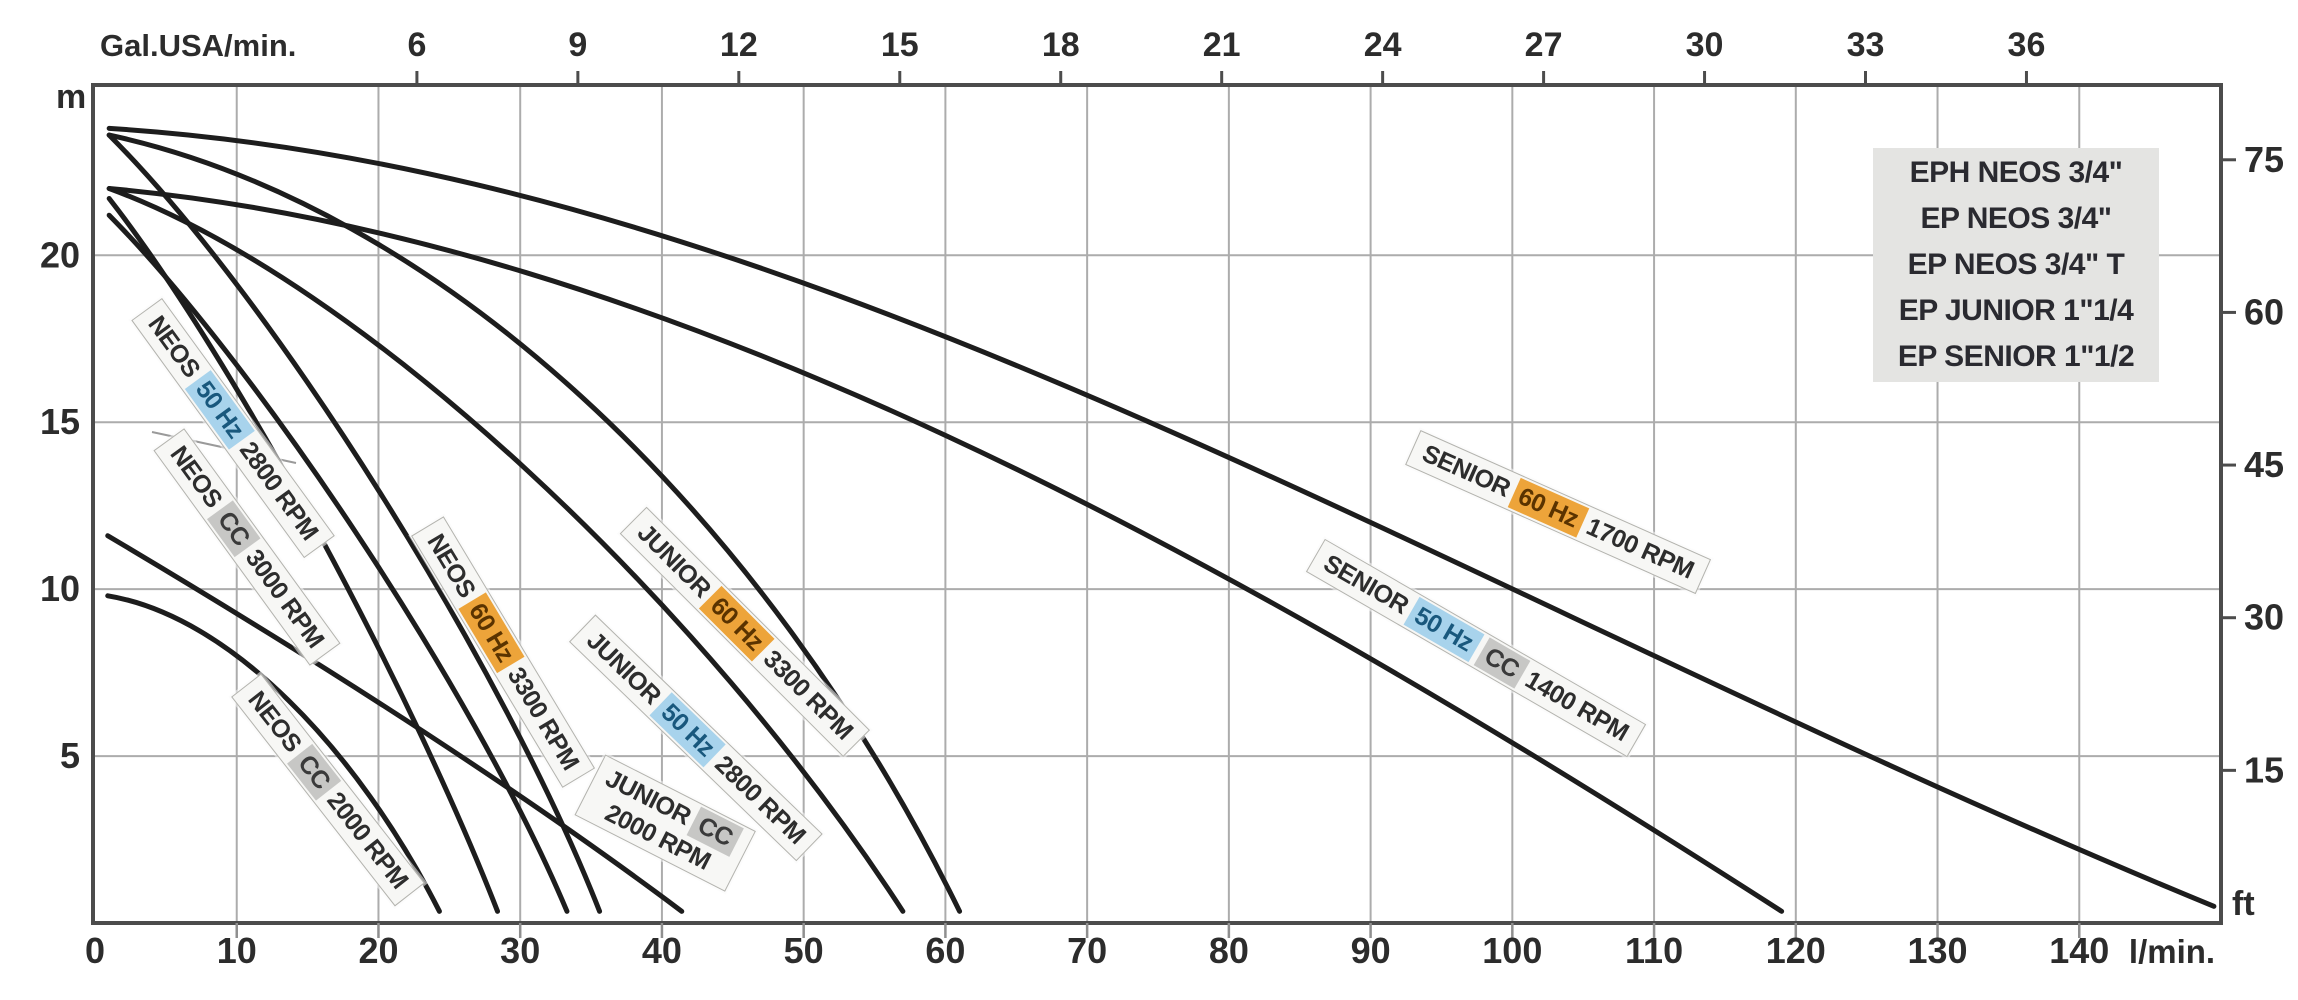  Describe the element at coordinates (1512, 950) in the screenshot. I see `bottom-tick-label: 100` at that location.